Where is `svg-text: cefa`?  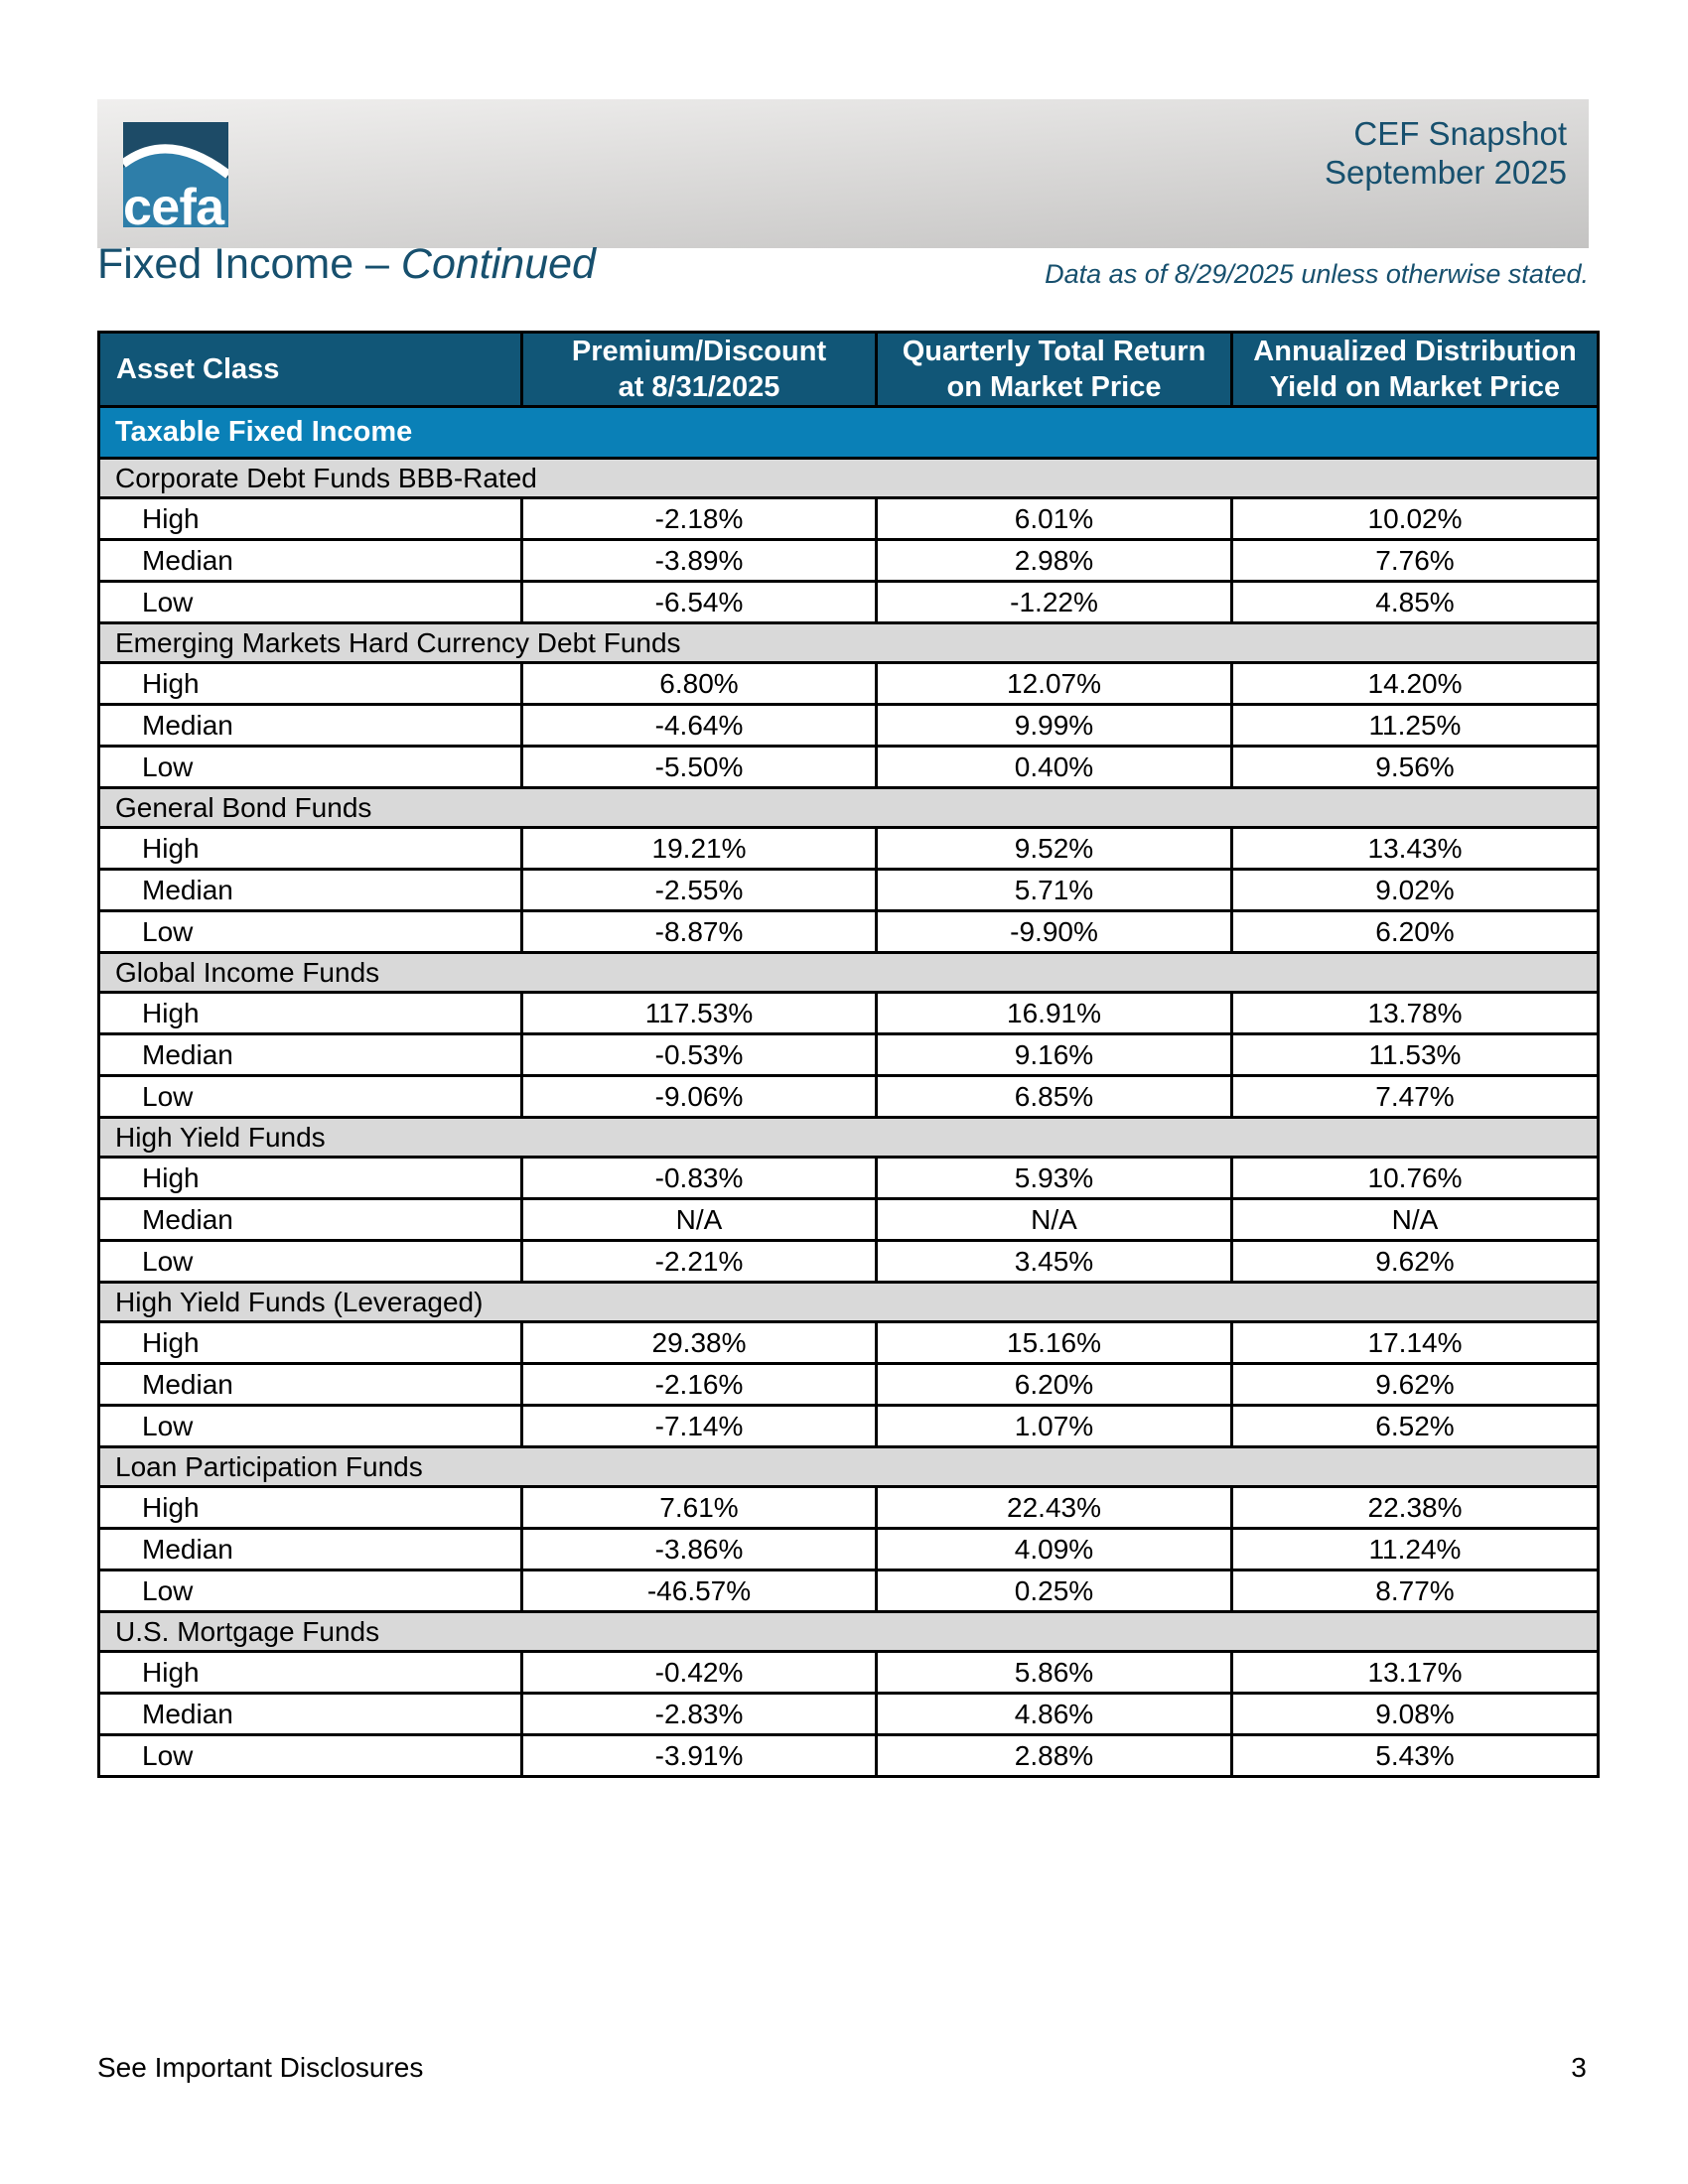 svg-text: cefa is located at coordinates (174, 203).